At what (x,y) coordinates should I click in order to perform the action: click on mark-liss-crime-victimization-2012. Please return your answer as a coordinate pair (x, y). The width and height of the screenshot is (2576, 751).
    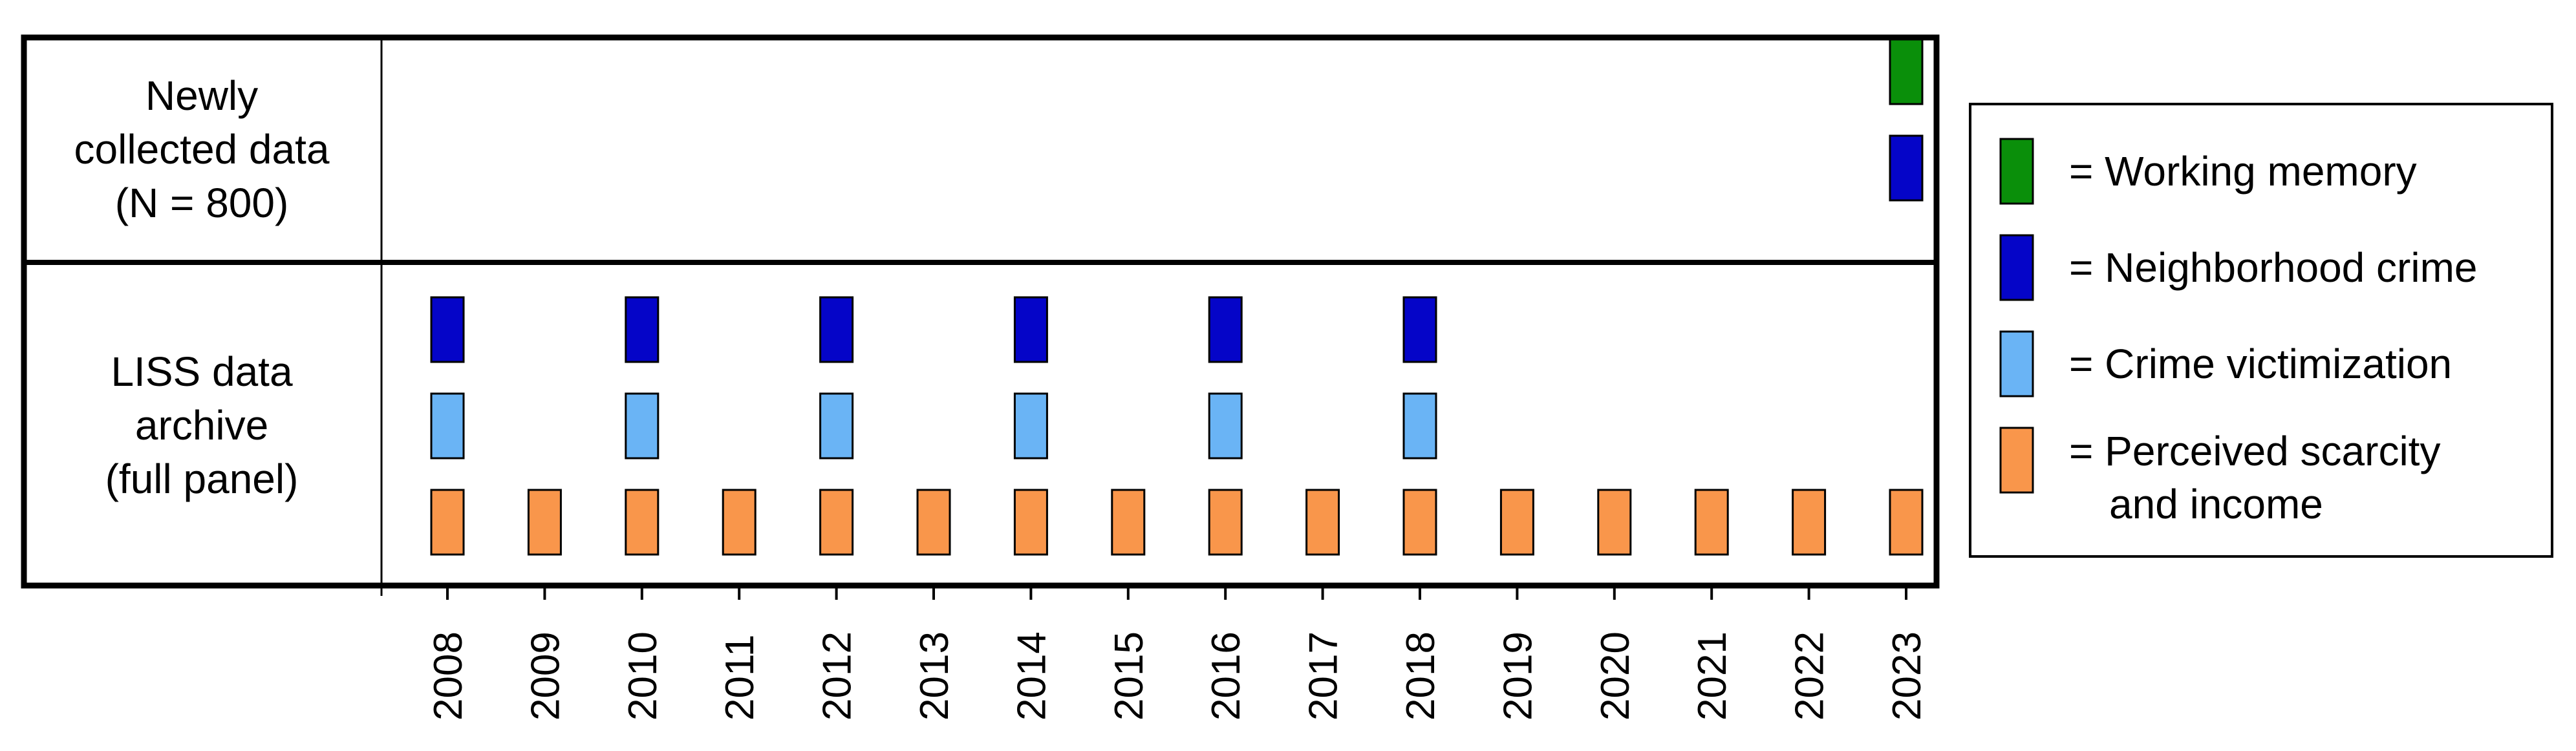
    Looking at the image, I should click on (836, 426).